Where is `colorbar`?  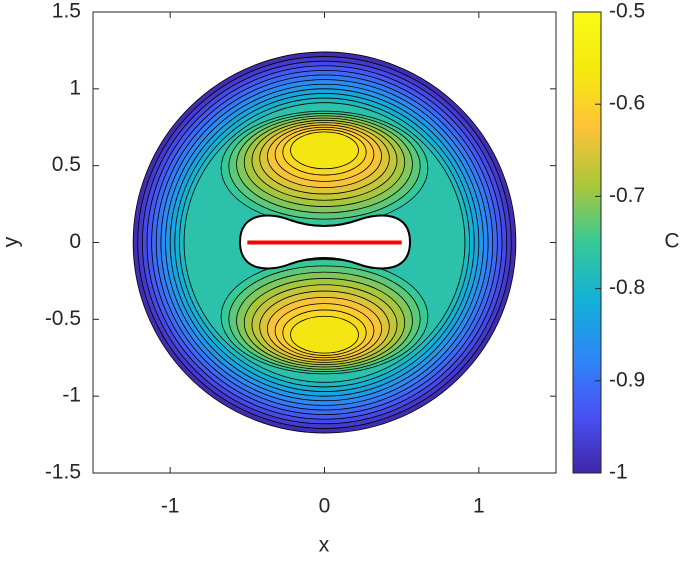 colorbar is located at coordinates (587, 242).